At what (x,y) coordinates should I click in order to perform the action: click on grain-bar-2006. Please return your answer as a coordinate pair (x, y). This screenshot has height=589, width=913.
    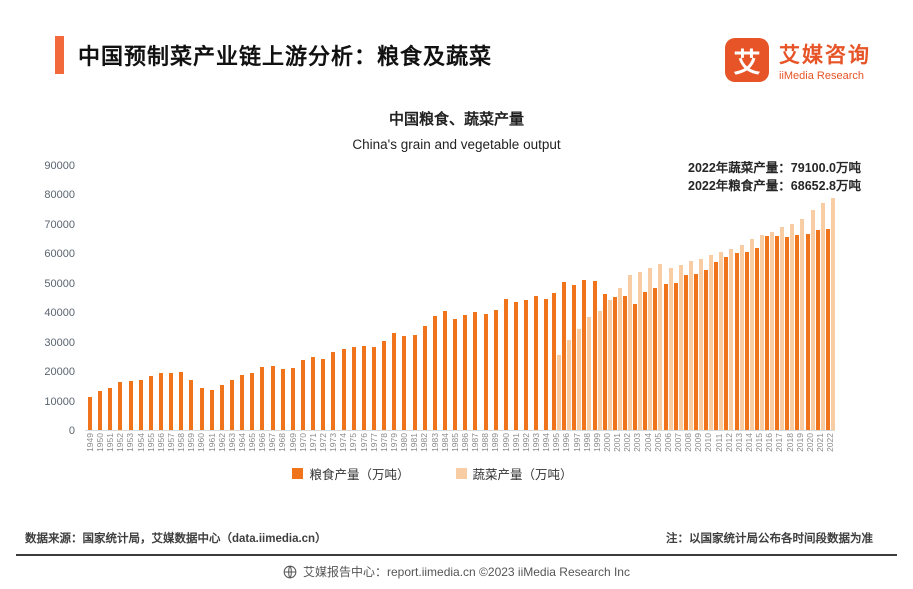
    Looking at the image, I should click on (665, 356).